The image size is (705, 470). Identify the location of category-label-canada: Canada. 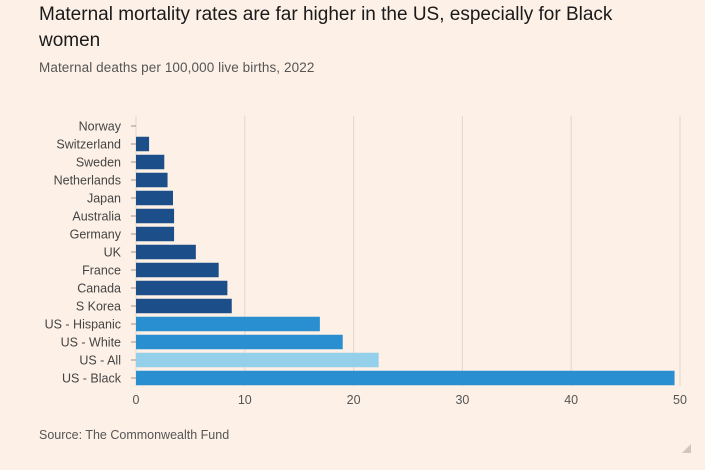
(99, 289).